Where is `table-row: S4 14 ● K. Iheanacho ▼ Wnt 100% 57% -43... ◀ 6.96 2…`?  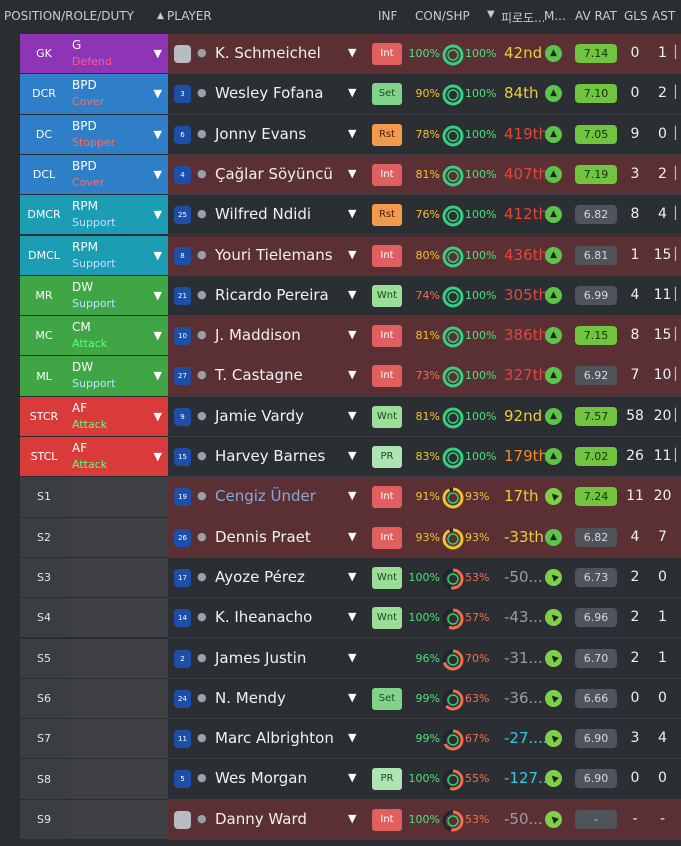 table-row: S4 14 ● K. Iheanacho ▼ Wnt 100% 57% -43... ◀ 6.96 2… is located at coordinates (340, 618).